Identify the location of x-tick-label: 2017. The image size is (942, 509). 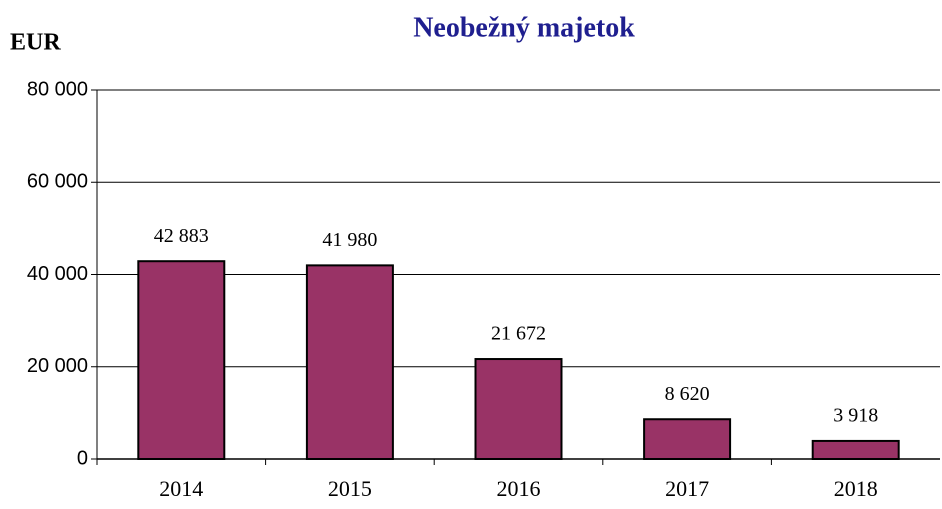
(687, 488).